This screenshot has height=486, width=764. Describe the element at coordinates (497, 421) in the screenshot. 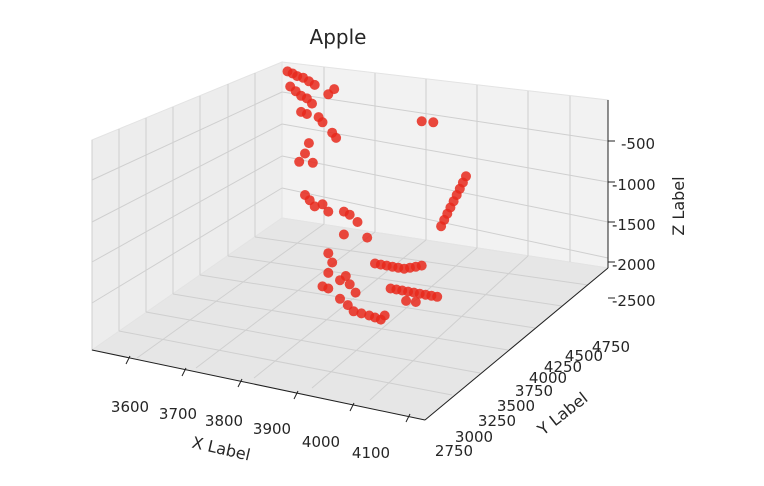

I see `y-tick-label: 3250` at that location.